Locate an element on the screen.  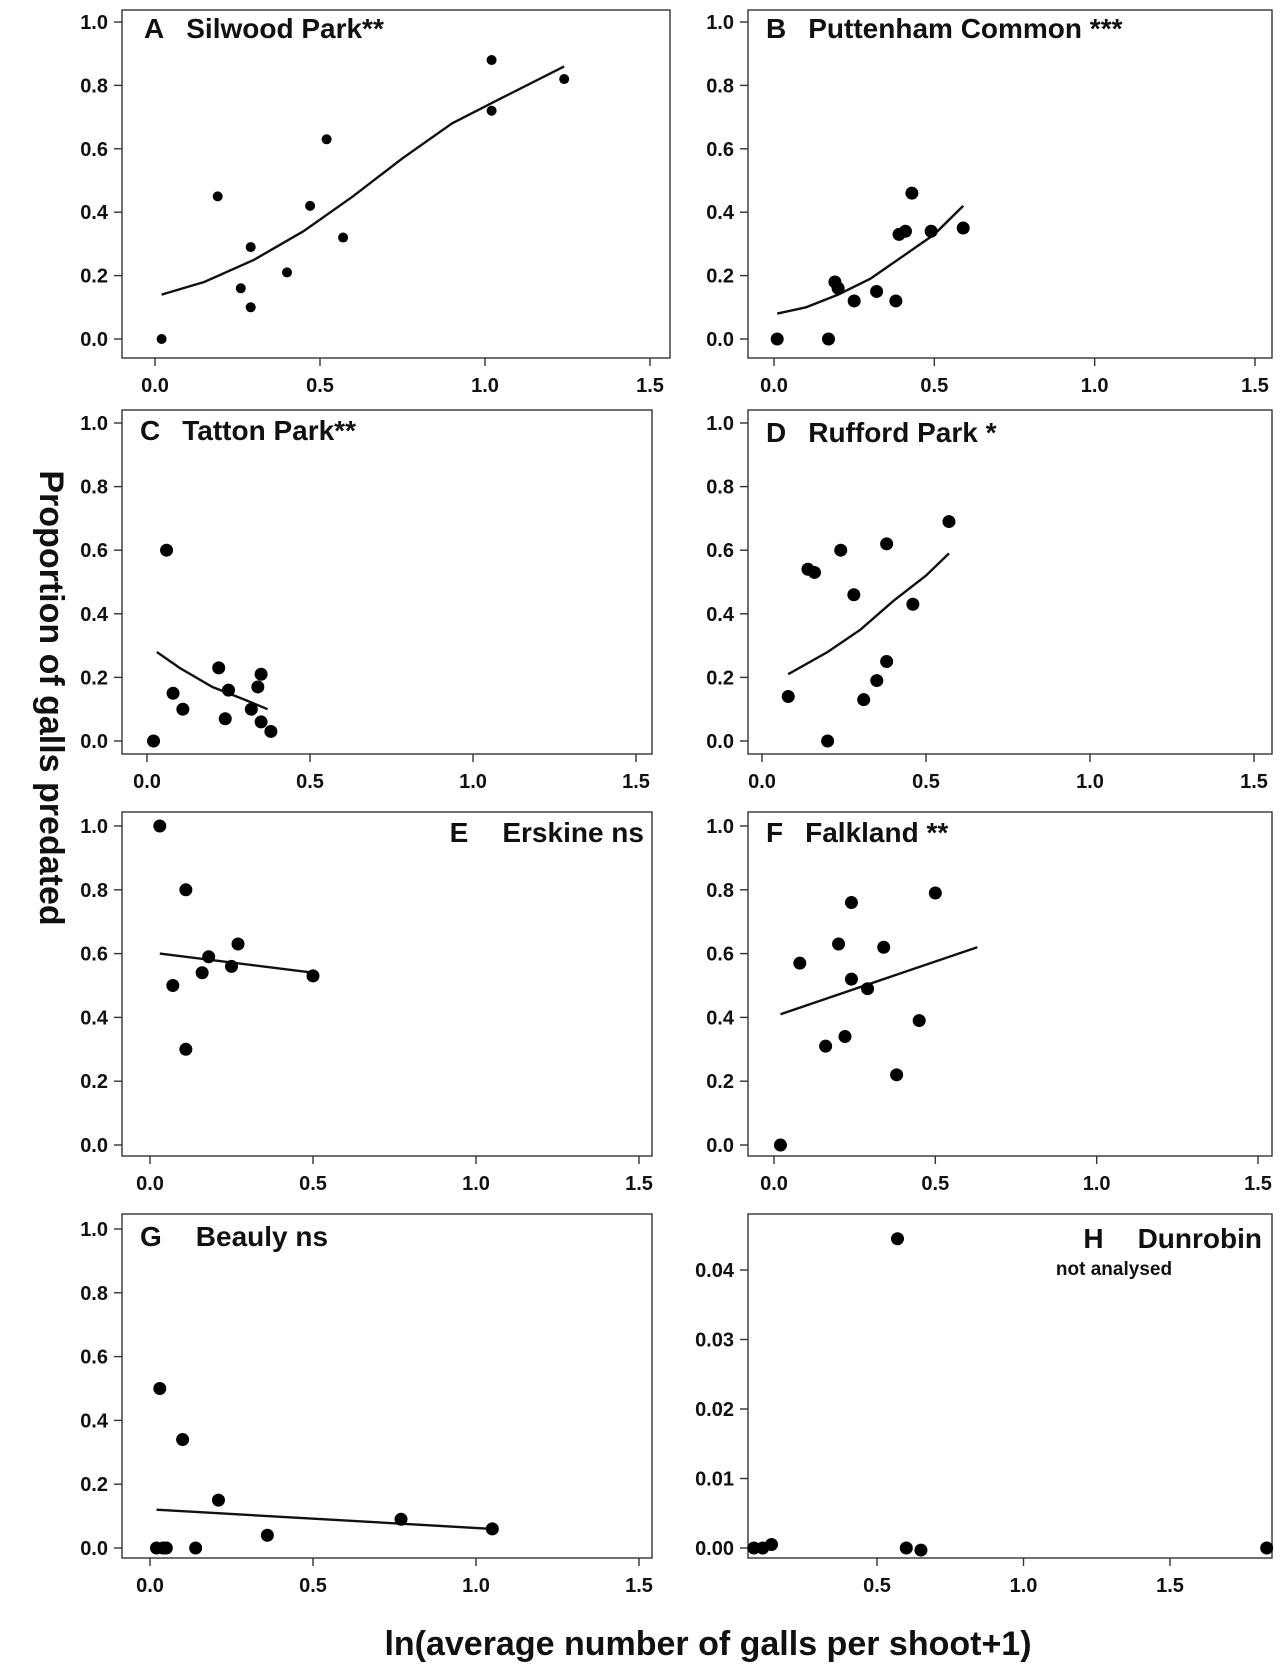
panel-letter: D is located at coordinates (776, 432).